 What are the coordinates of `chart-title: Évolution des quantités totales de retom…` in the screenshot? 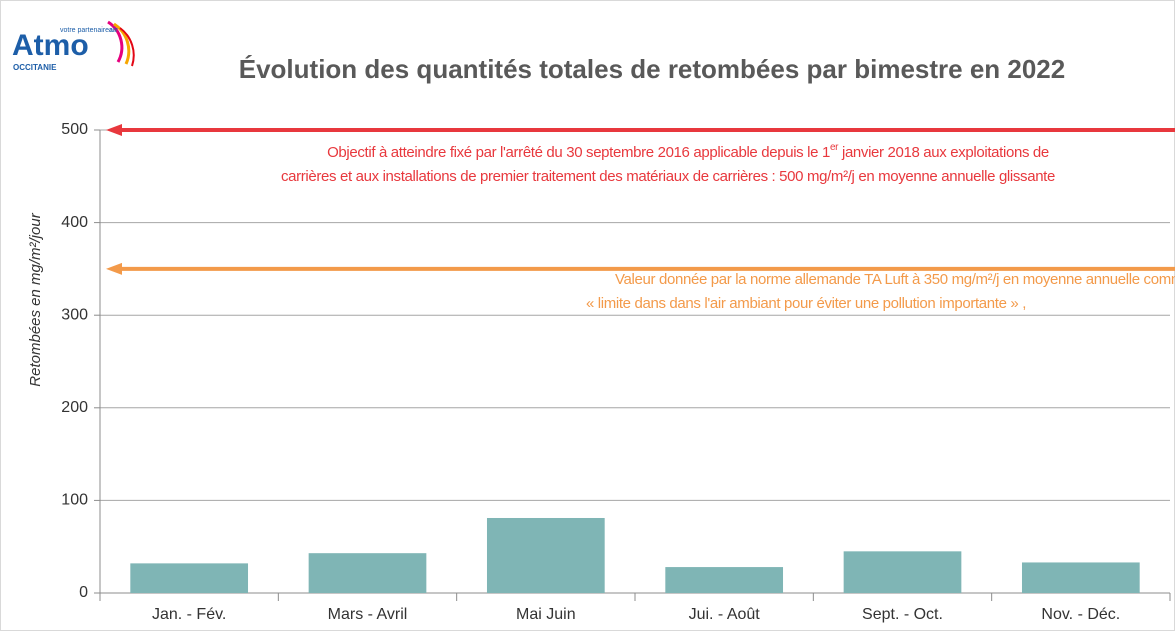 It's located at (652, 69).